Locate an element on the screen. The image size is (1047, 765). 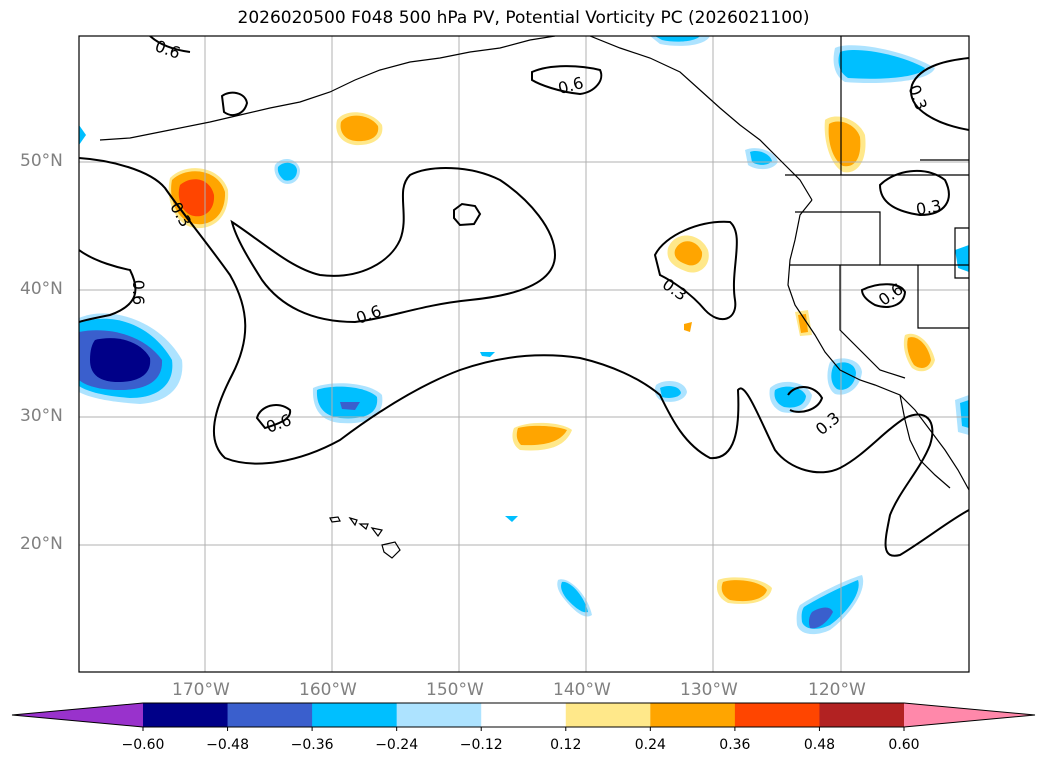
colorbar-tick-label: 0.60 is located at coordinates (904, 745).